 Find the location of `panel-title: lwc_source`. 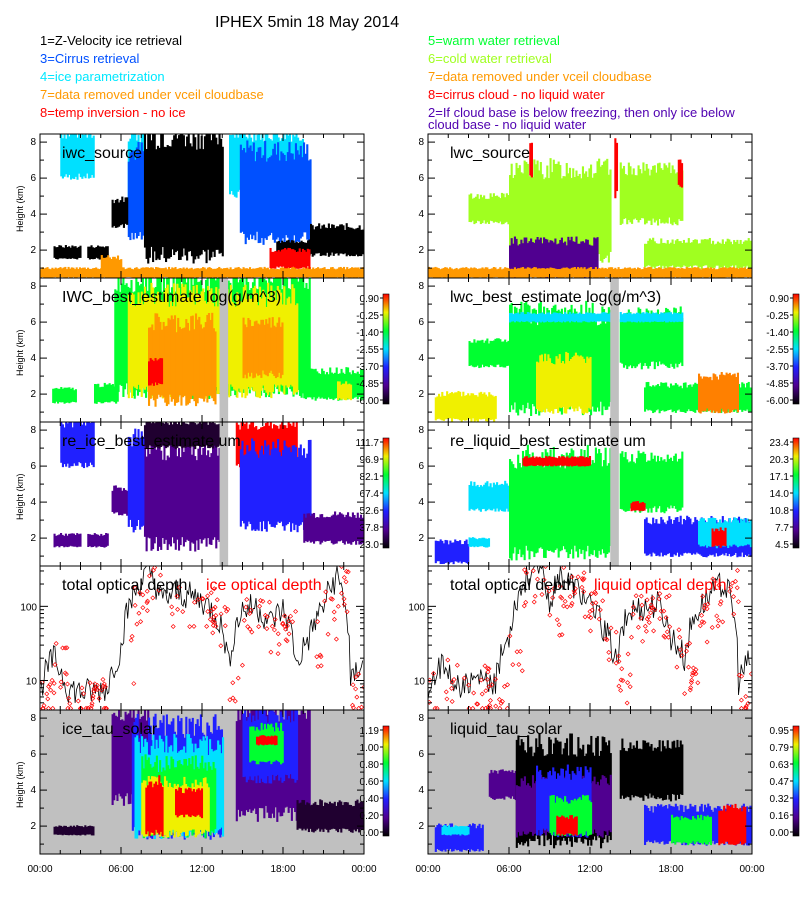

panel-title: lwc_source is located at coordinates (490, 153).